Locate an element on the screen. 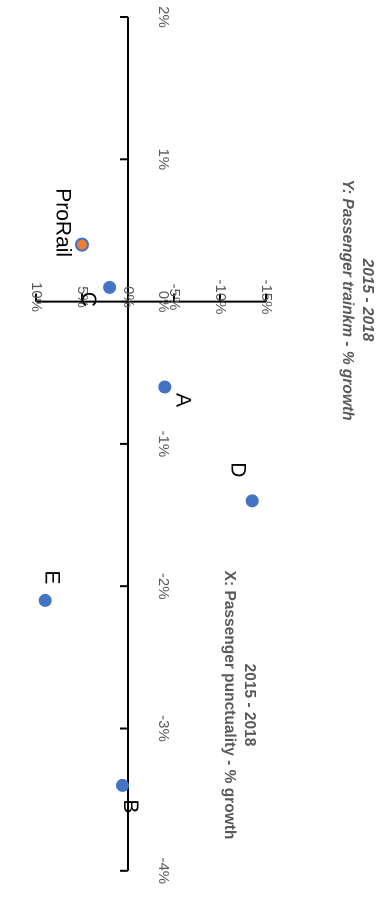 The image size is (382, 899). x-tick-label: 0% is located at coordinates (128, 297).